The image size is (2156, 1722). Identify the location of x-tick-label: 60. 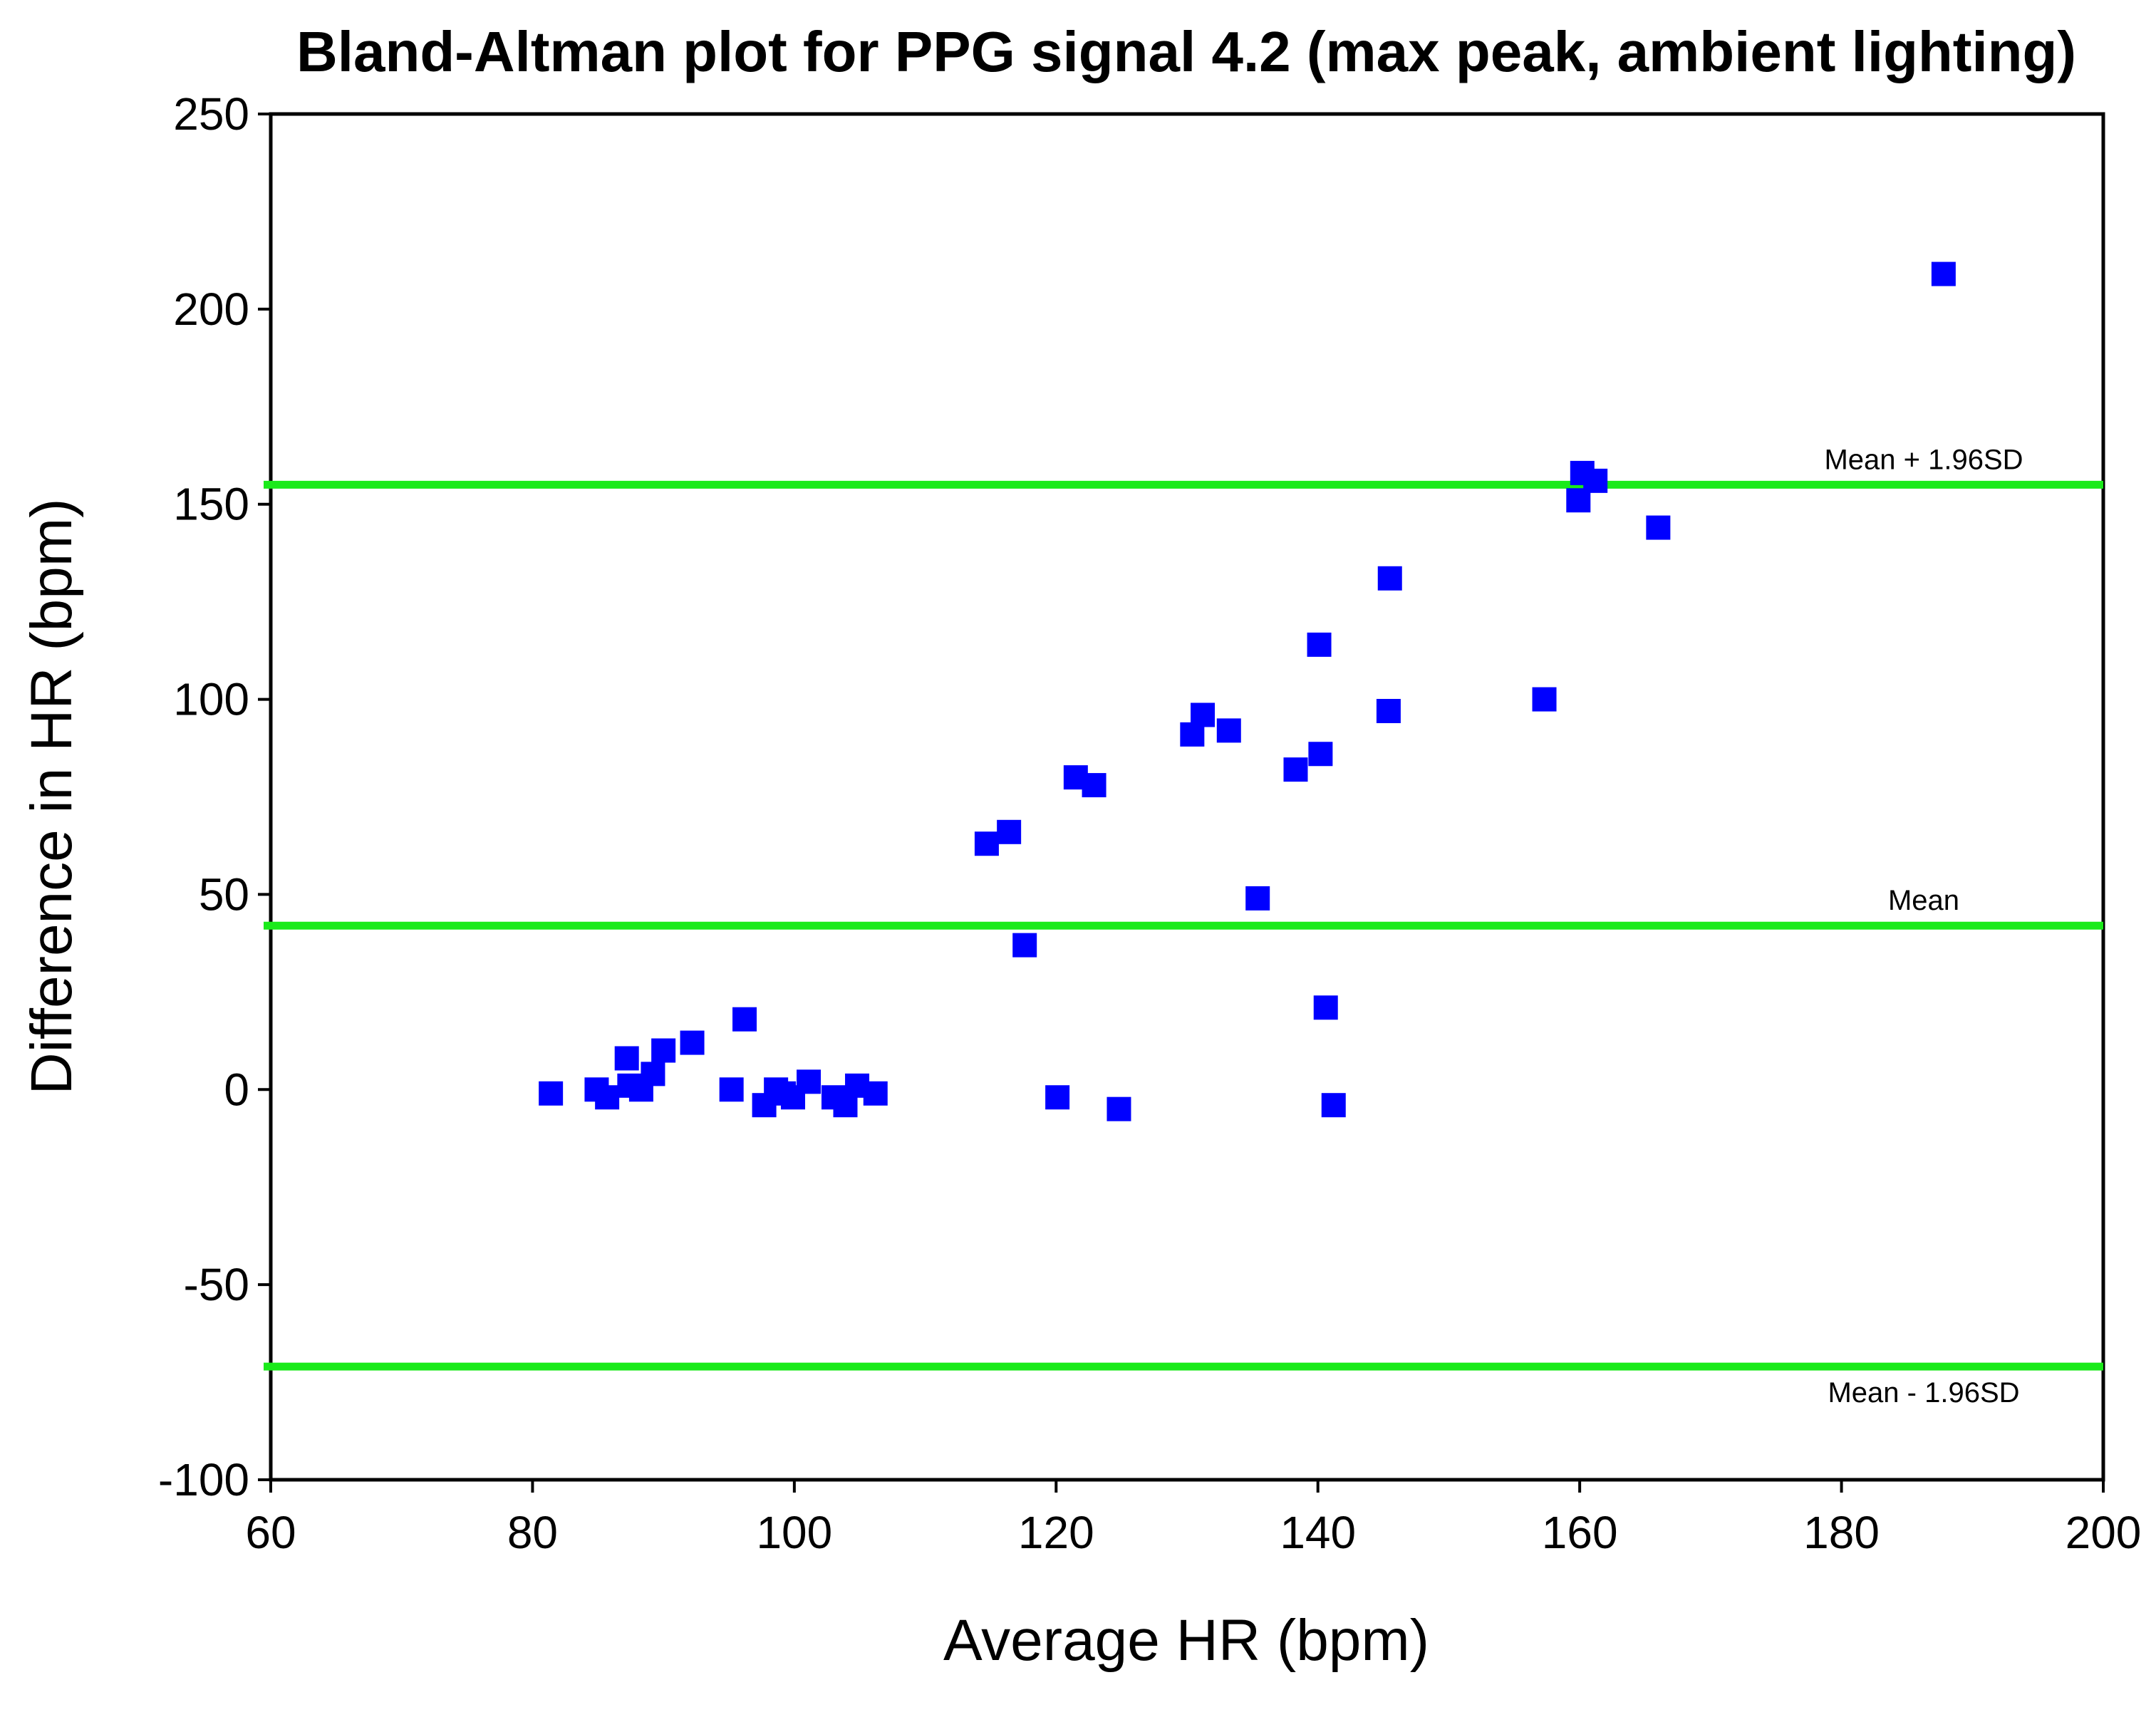
(270, 1532).